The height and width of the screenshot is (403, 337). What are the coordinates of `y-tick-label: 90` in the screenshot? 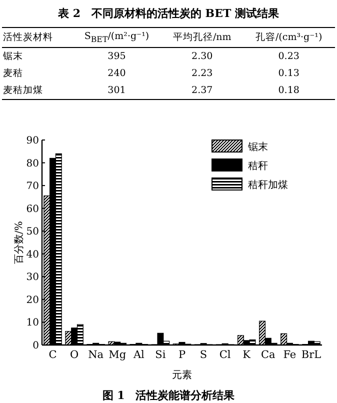 It's located at (32, 141).